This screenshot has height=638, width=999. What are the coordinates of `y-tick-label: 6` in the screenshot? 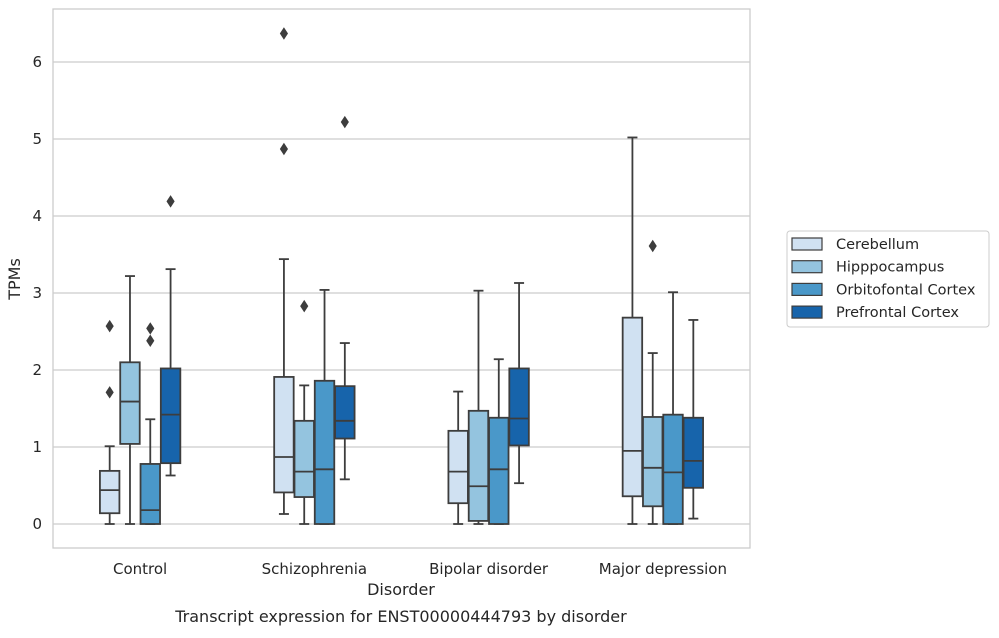 It's located at (37, 62).